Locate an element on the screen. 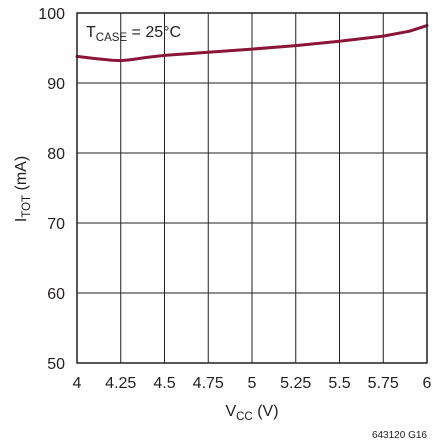  x-tick-label: 4.25 is located at coordinates (120, 383).